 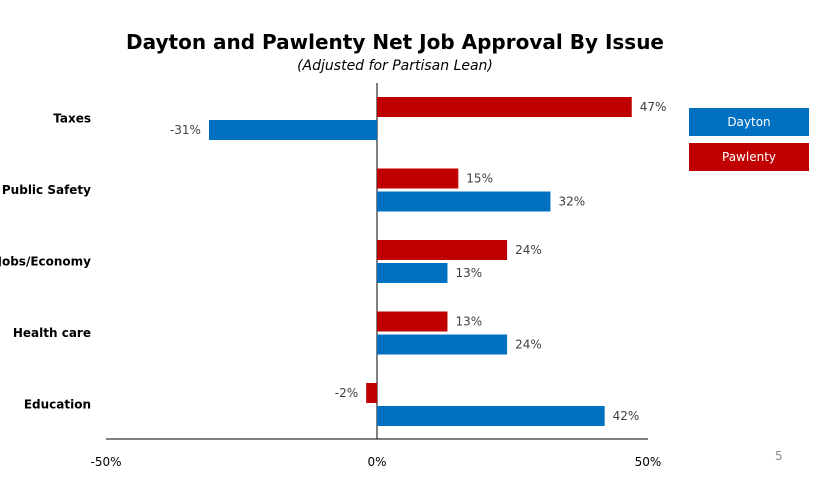 I want to click on data-label: 15%, so click(x=479, y=179).